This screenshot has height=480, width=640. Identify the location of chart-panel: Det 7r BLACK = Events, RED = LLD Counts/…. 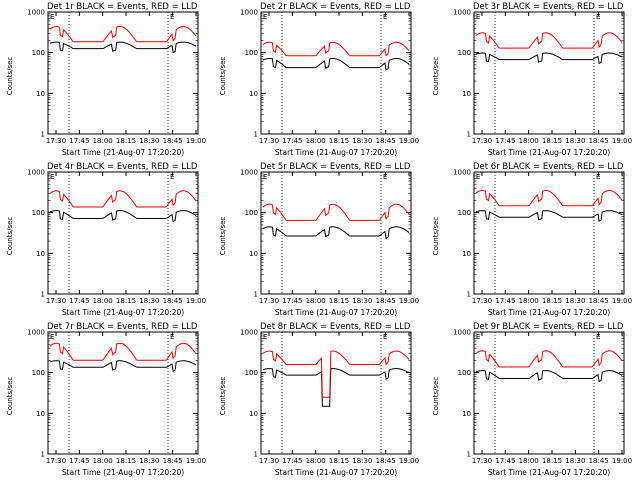
(106, 400).